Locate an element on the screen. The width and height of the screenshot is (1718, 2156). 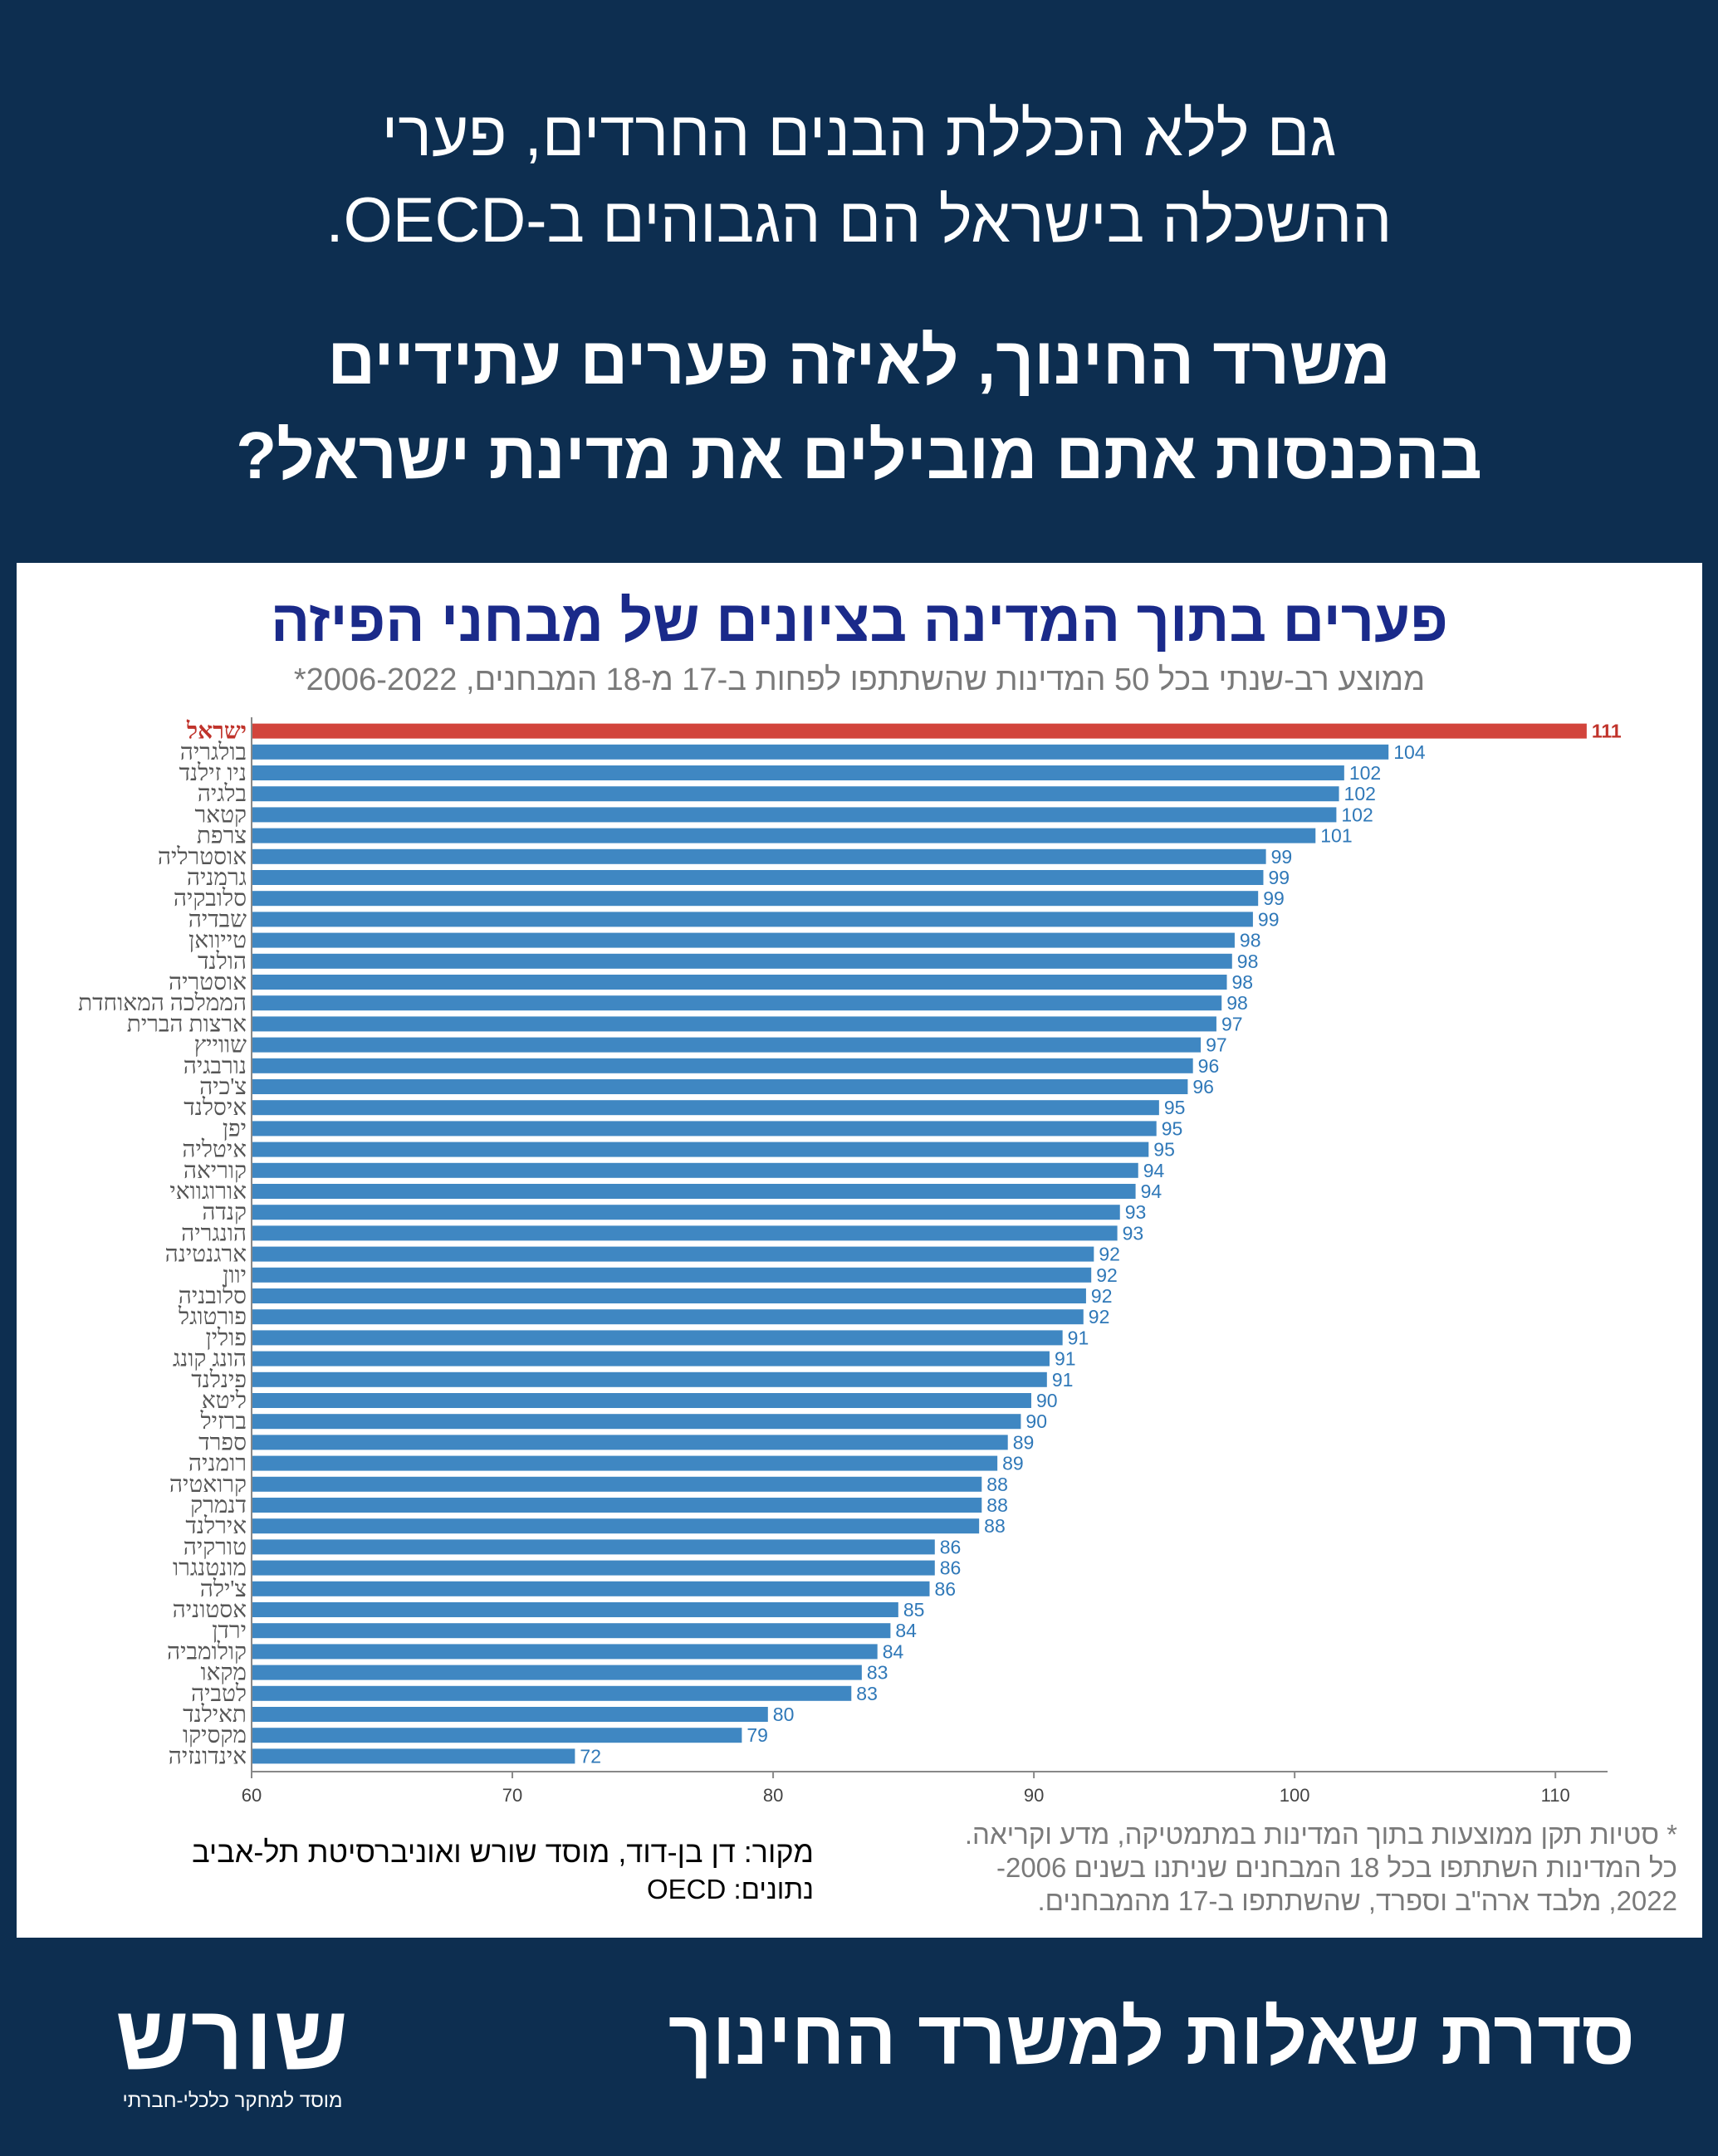
bar-value-label: 93 is located at coordinates (1133, 1233).